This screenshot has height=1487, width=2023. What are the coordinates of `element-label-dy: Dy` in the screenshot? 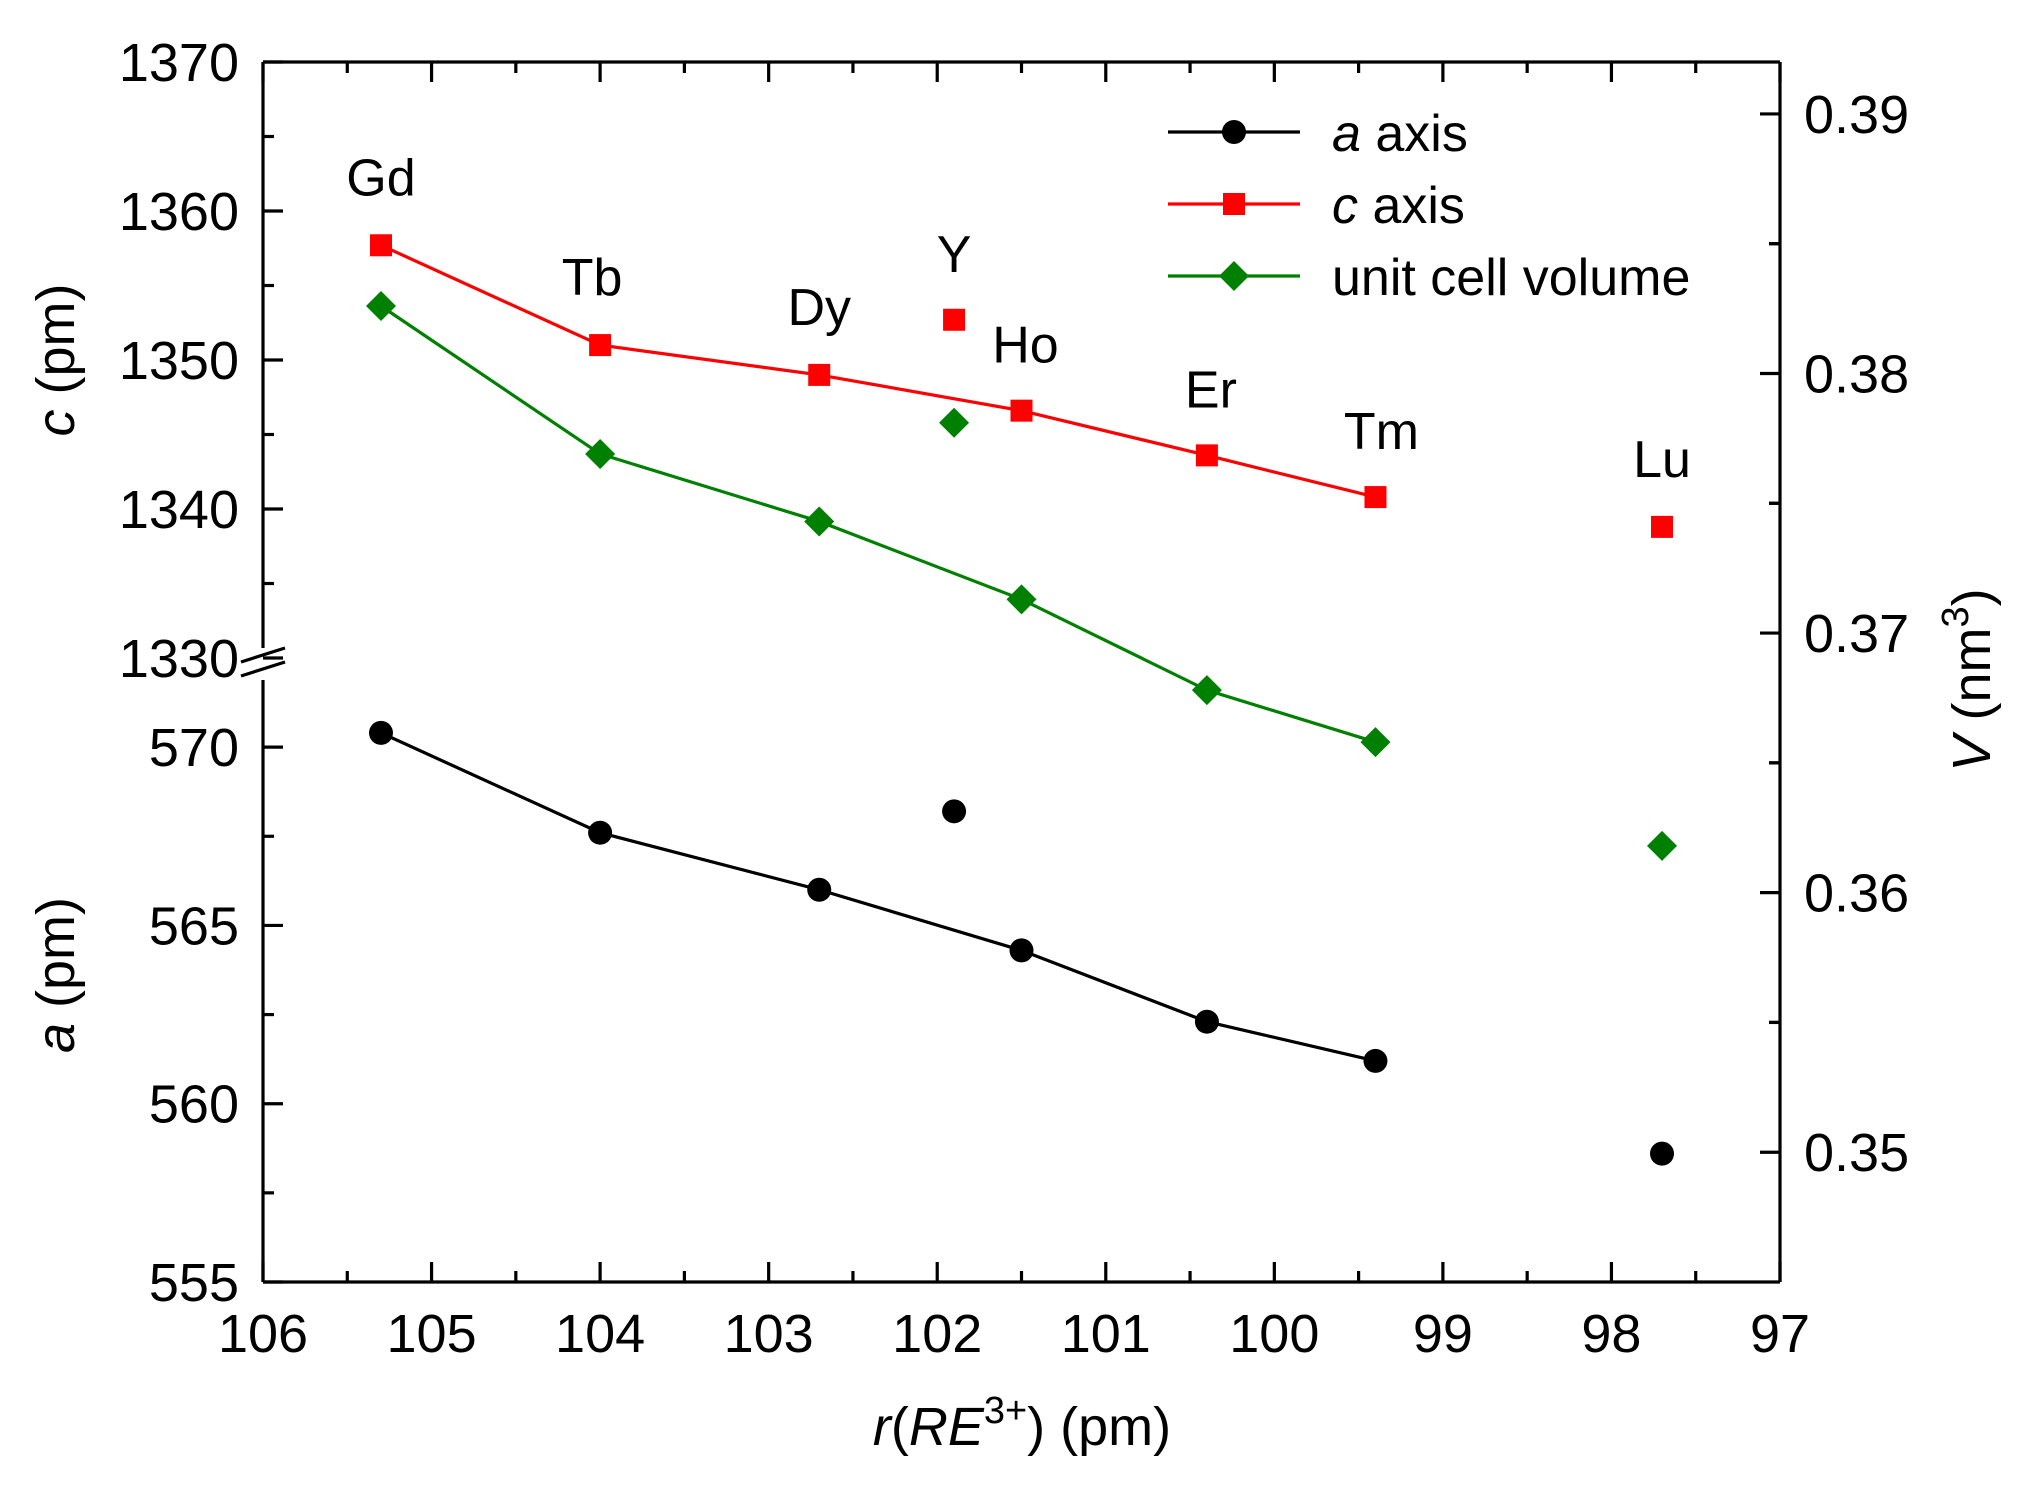 It's located at (819, 308).